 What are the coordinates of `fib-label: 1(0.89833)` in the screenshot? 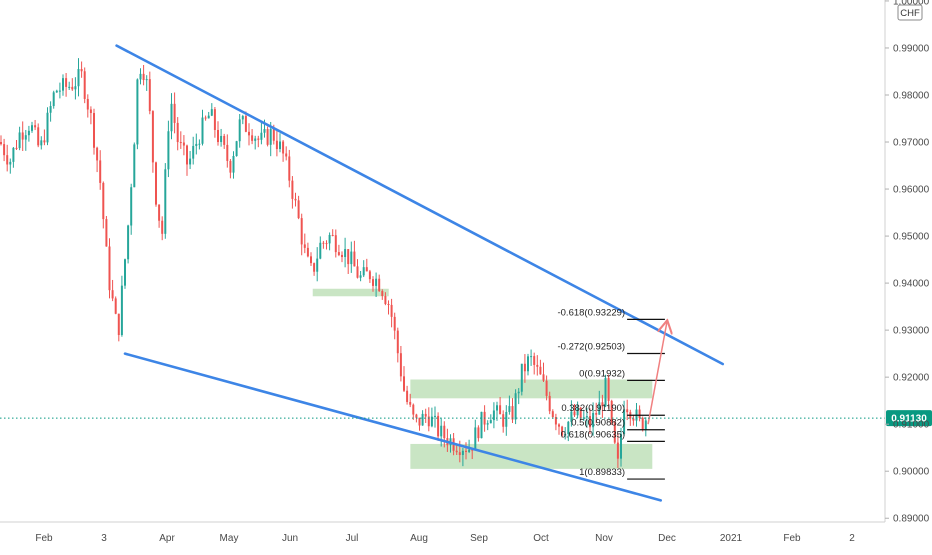 It's located at (602, 472).